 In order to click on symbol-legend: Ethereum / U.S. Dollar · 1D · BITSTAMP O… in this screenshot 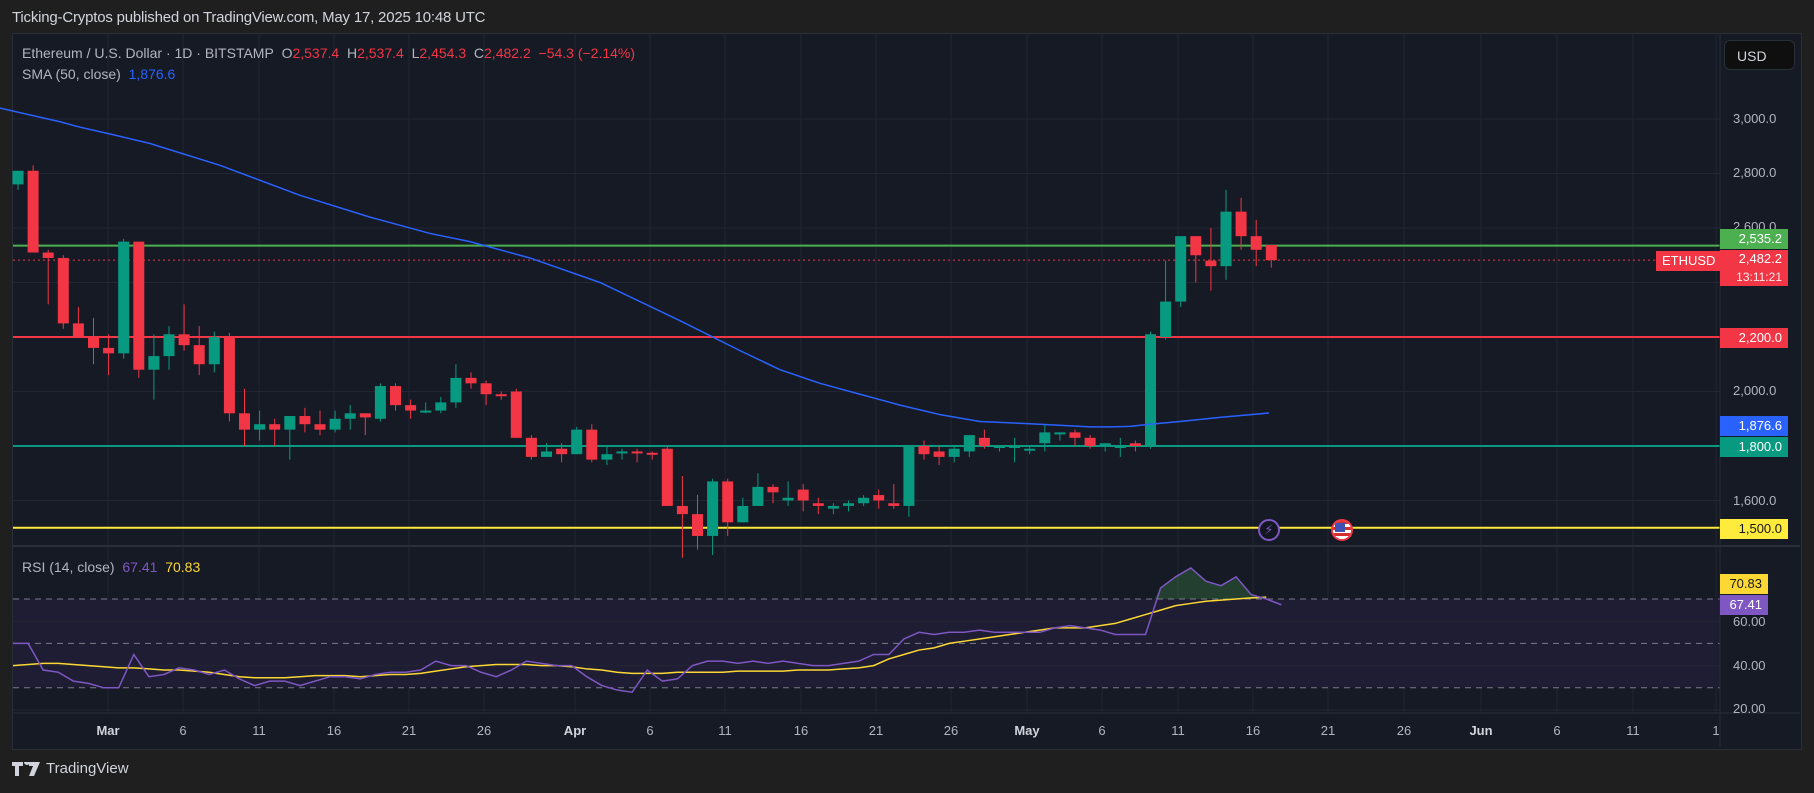, I will do `click(329, 53)`.